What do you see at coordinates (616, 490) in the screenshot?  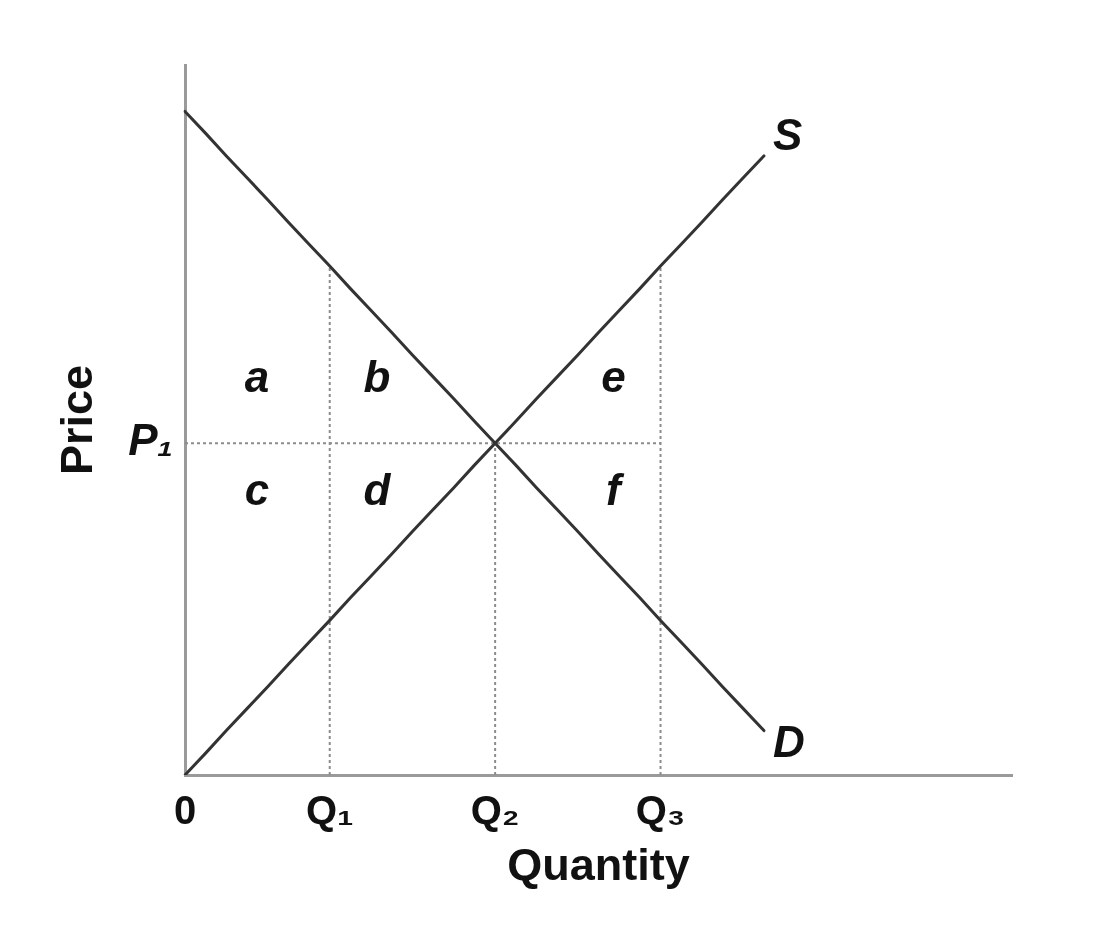 I see `annotation: f` at bounding box center [616, 490].